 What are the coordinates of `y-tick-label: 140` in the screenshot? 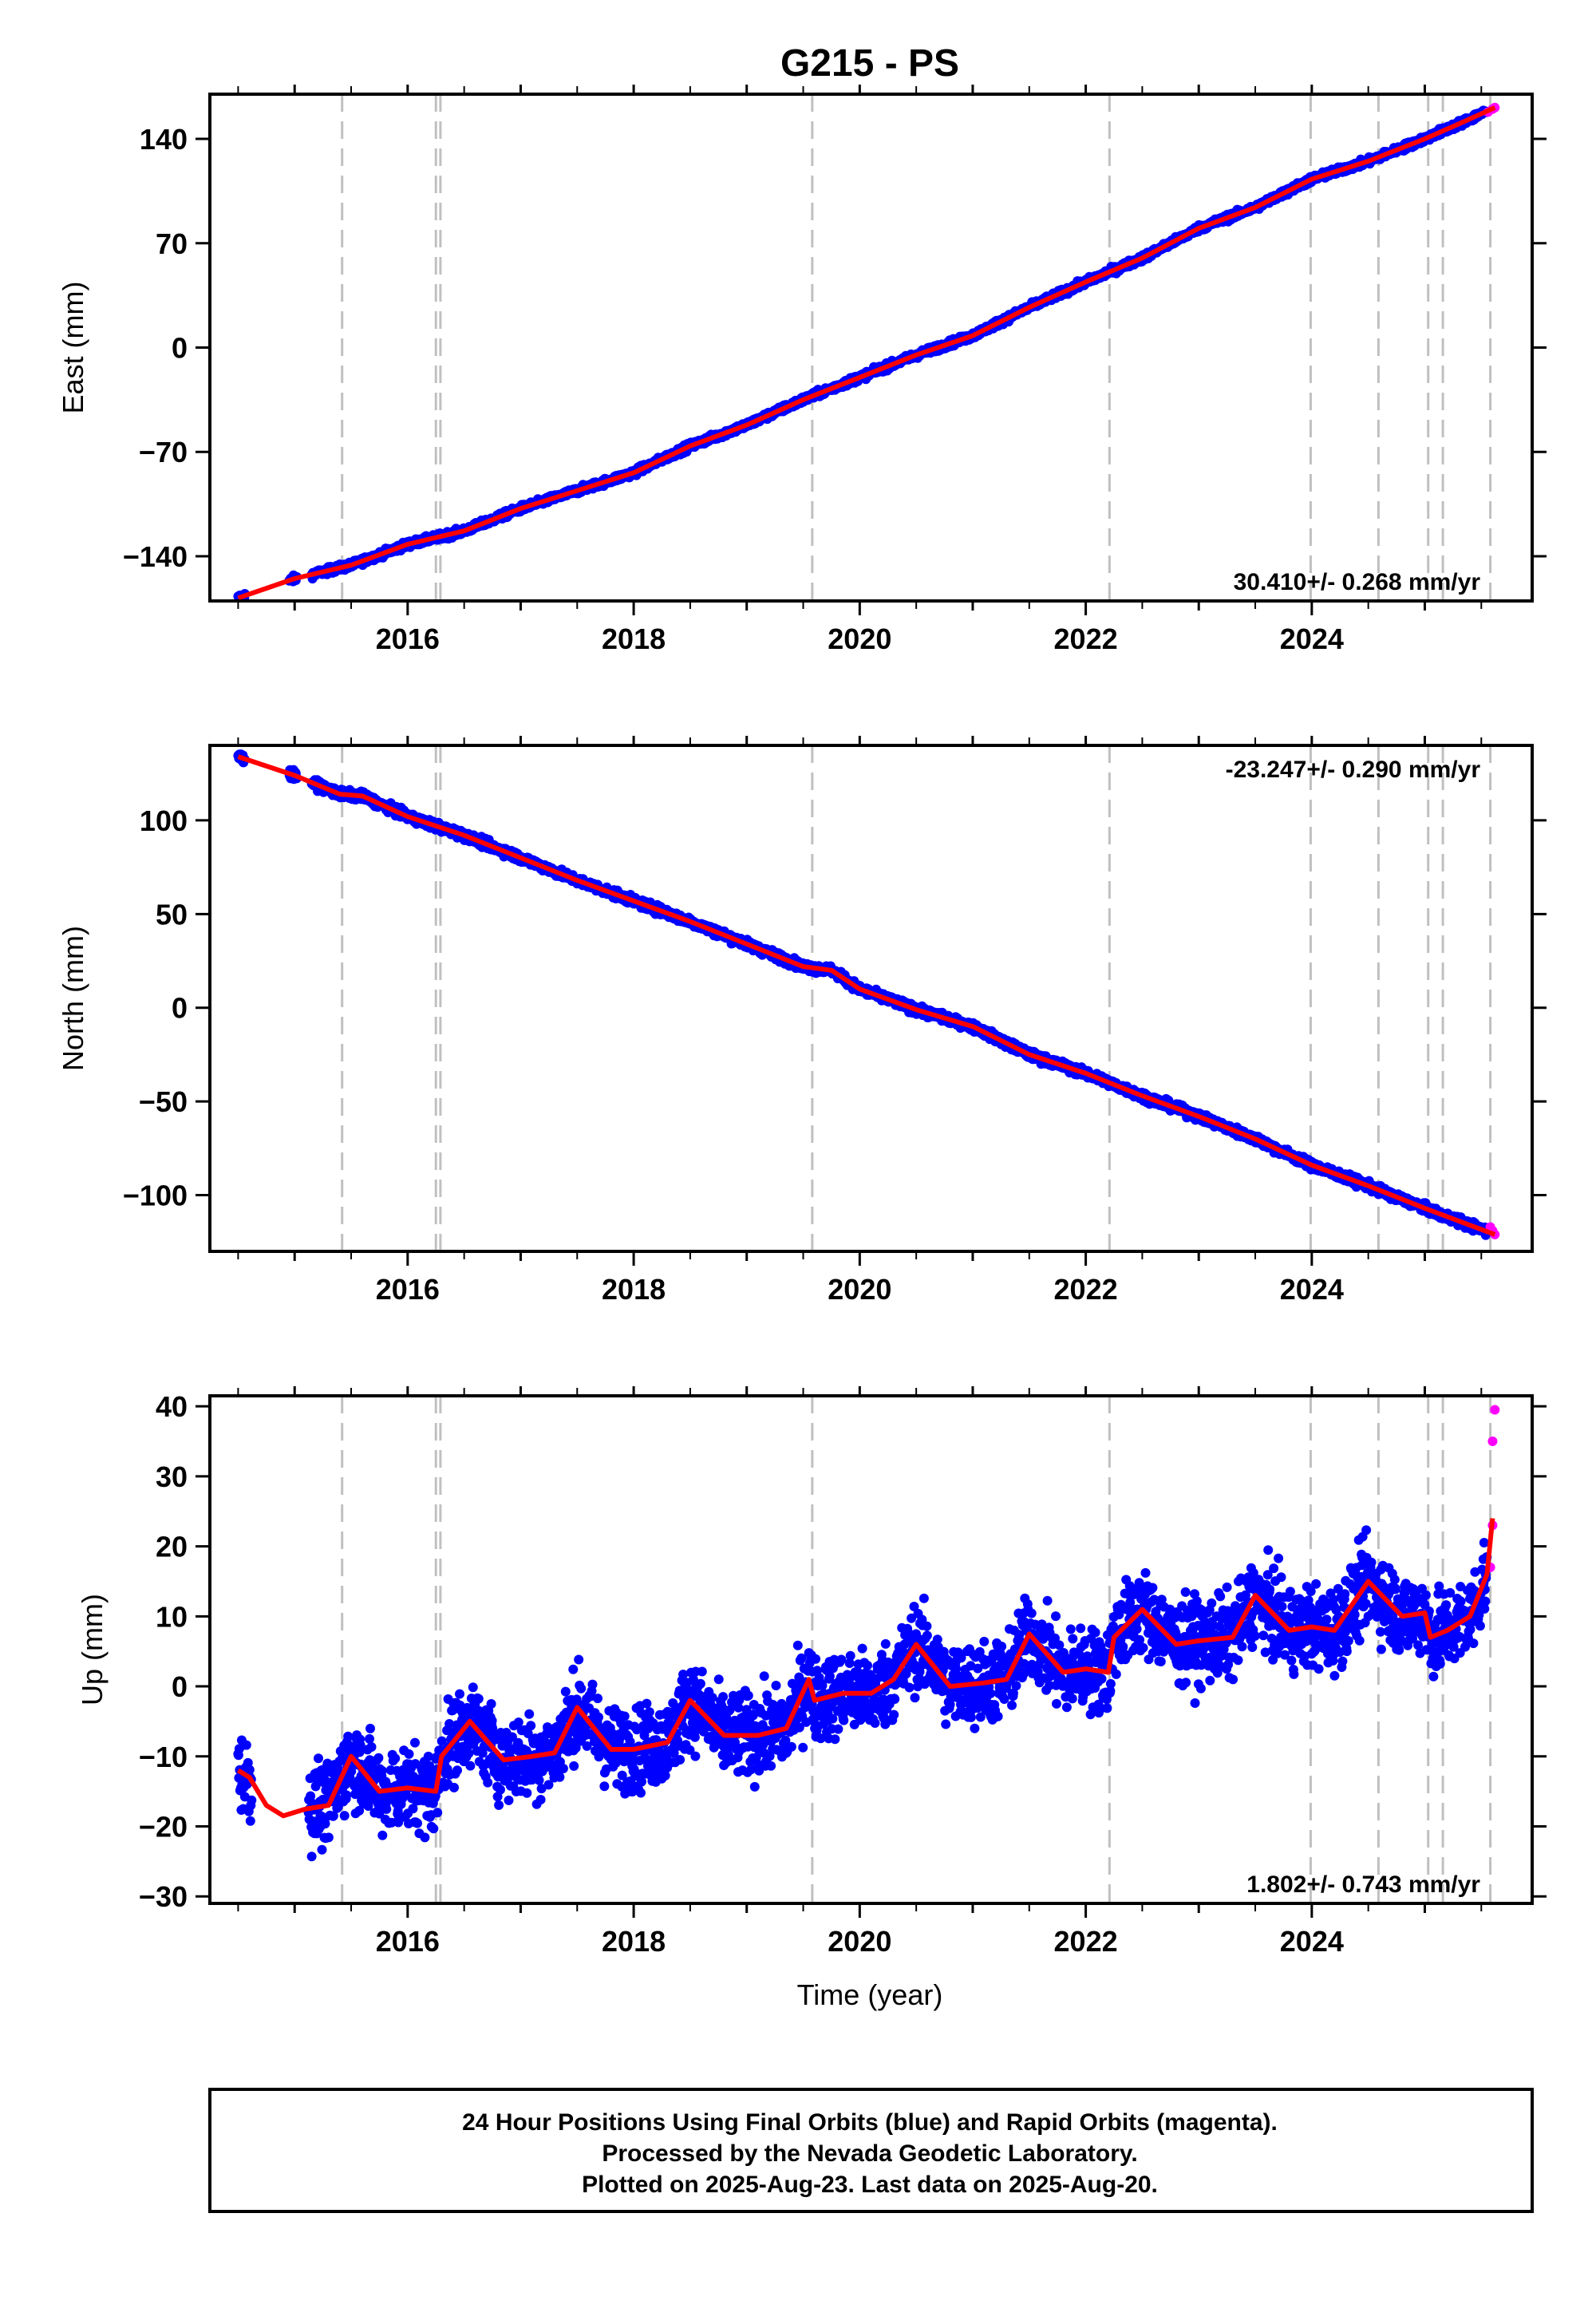 It's located at (164, 139).